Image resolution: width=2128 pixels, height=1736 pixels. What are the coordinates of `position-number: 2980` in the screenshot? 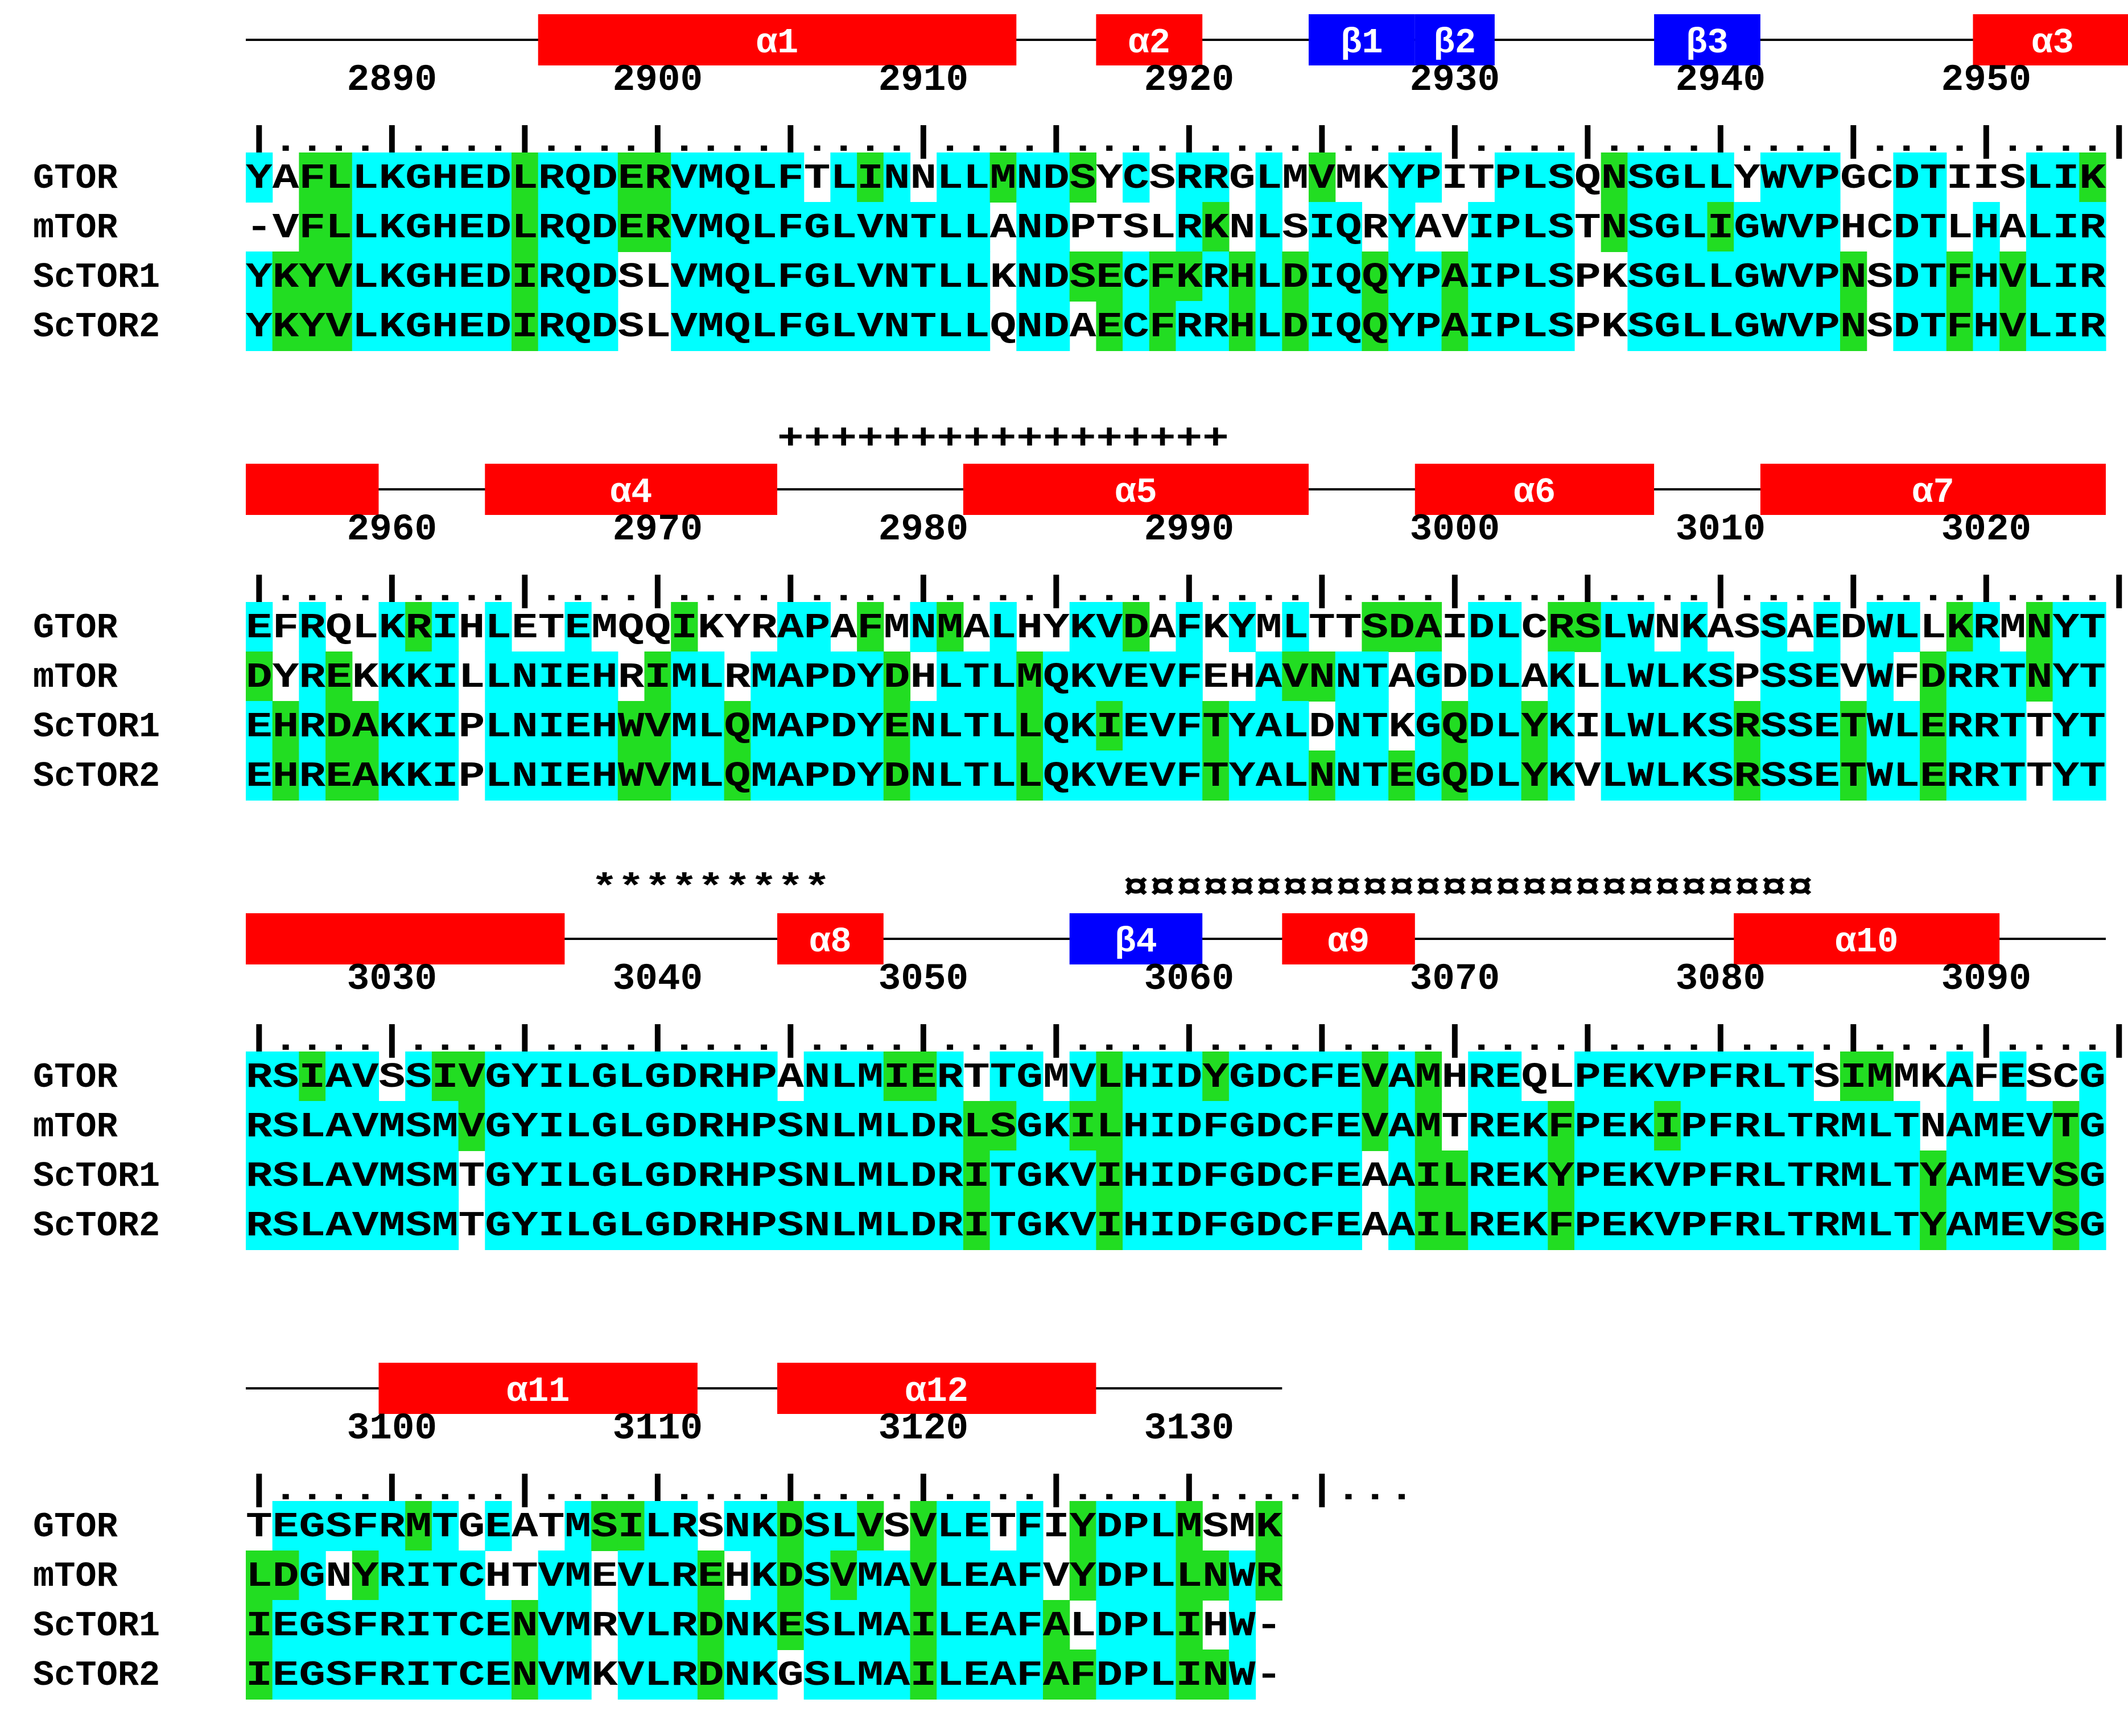 It's located at (924, 529).